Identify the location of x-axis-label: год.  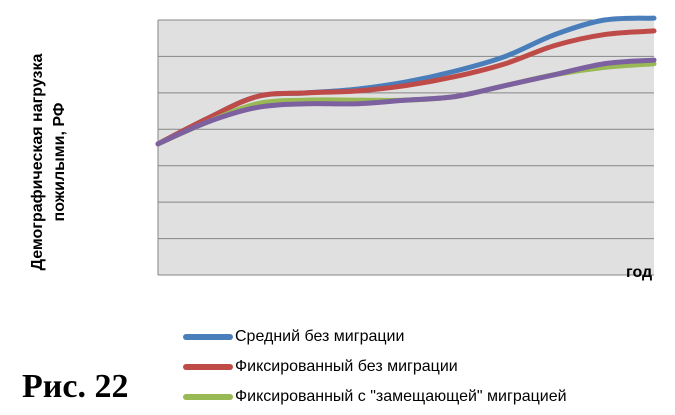
(639, 272).